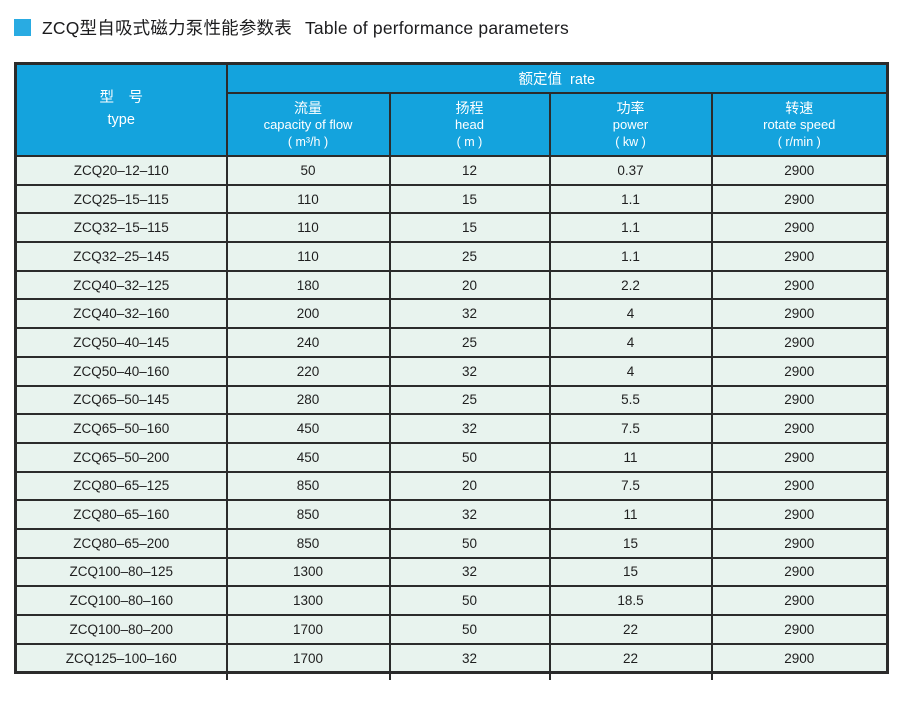 This screenshot has height=703, width=900. What do you see at coordinates (308, 124) in the screenshot?
I see `header-capacity-of-flow: 流量 capacity of flow ( m³/h )` at bounding box center [308, 124].